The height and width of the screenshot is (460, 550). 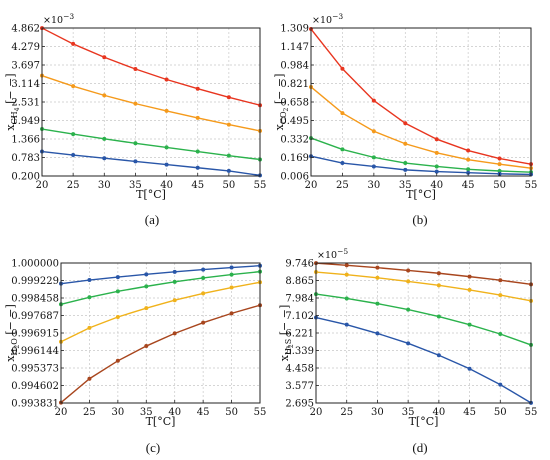 What do you see at coordinates (35, 386) in the screenshot?
I see `y-tick-label: 0.994602` at bounding box center [35, 386].